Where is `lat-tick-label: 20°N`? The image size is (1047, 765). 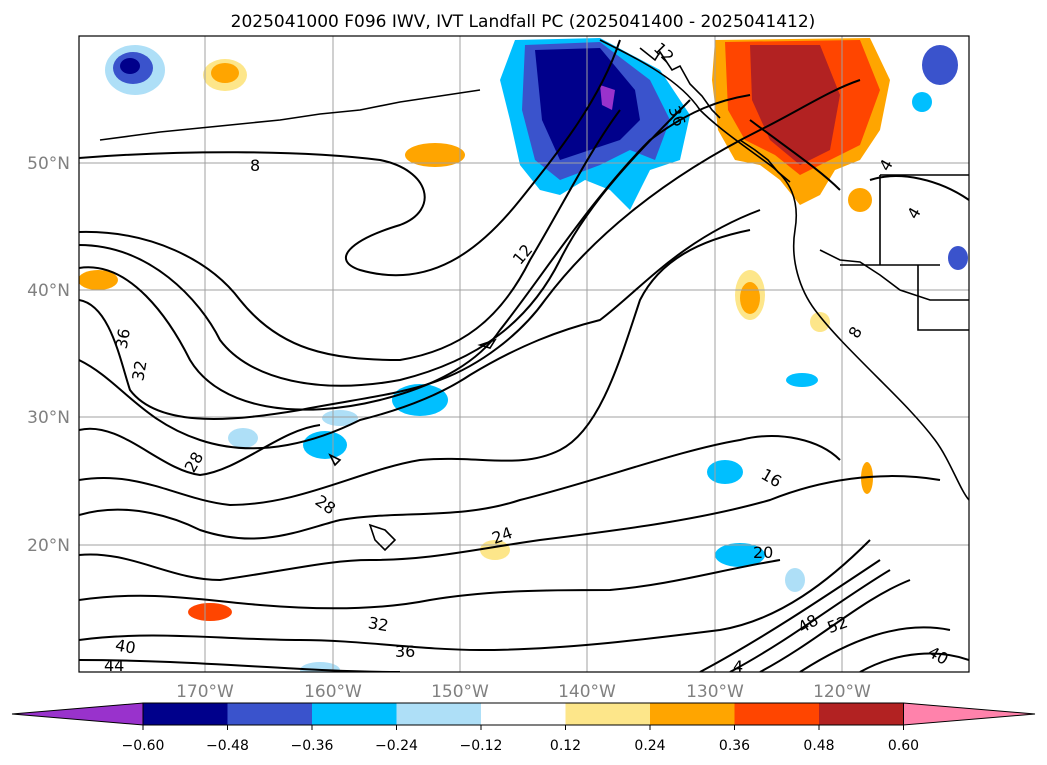 lat-tick-label: 20°N is located at coordinates (48, 546).